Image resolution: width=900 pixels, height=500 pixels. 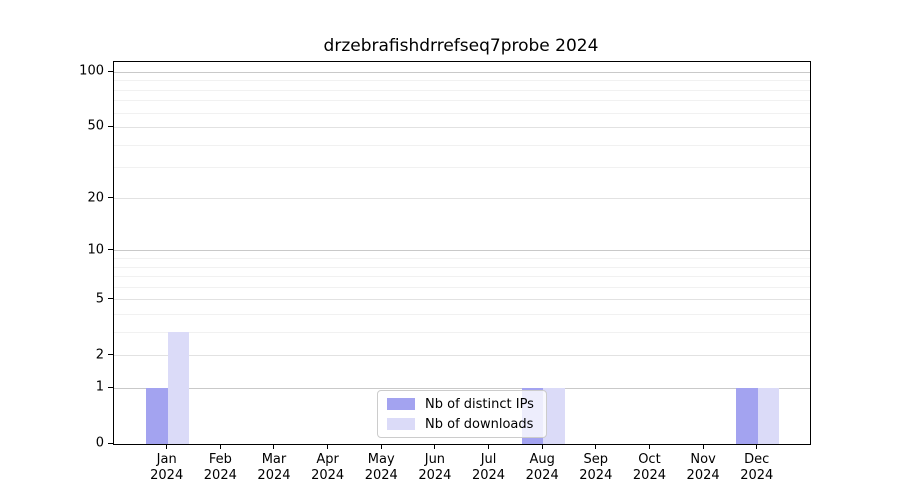 What do you see at coordinates (327, 459) in the screenshot?
I see `month-label: Apr` at bounding box center [327, 459].